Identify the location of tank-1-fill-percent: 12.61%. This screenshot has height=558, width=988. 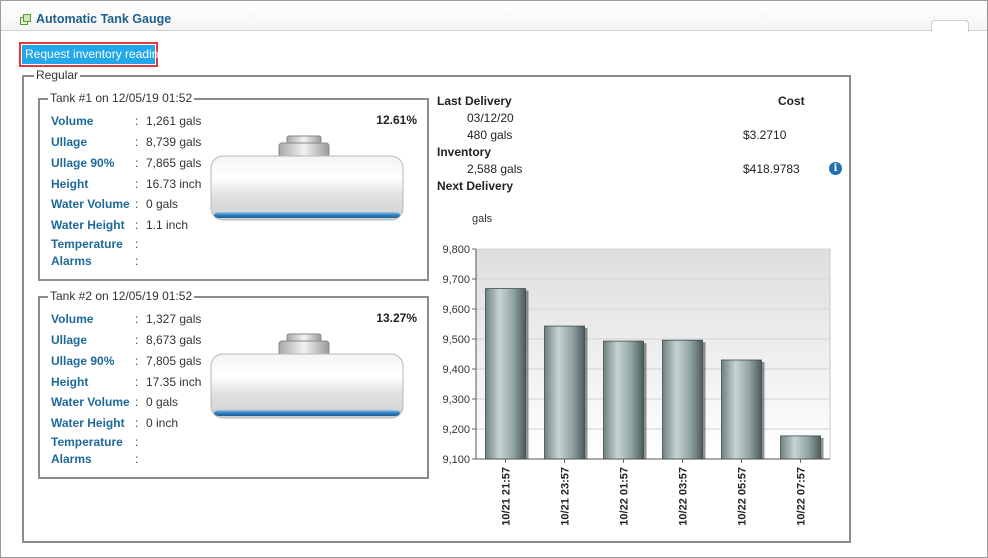
(396, 120).